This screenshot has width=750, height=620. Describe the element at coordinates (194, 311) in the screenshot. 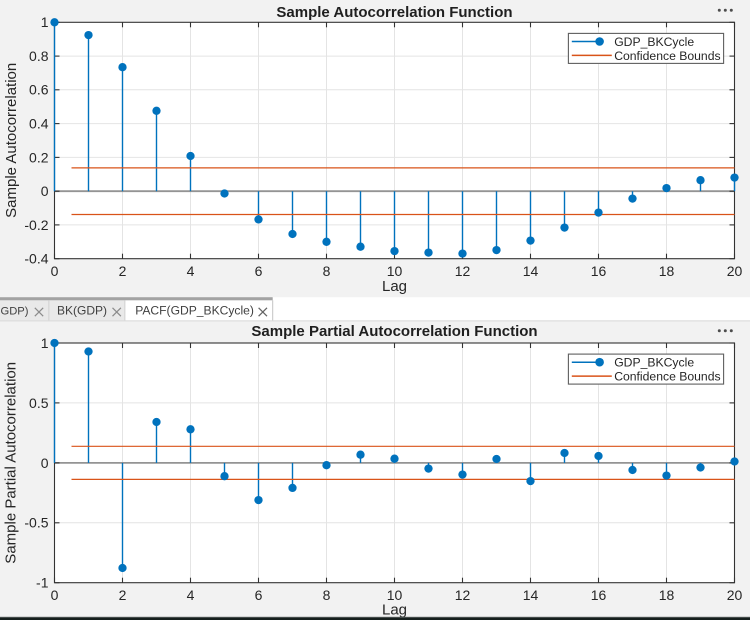

I see `svg-text: PACF(GDP_BKCycle)` at that location.